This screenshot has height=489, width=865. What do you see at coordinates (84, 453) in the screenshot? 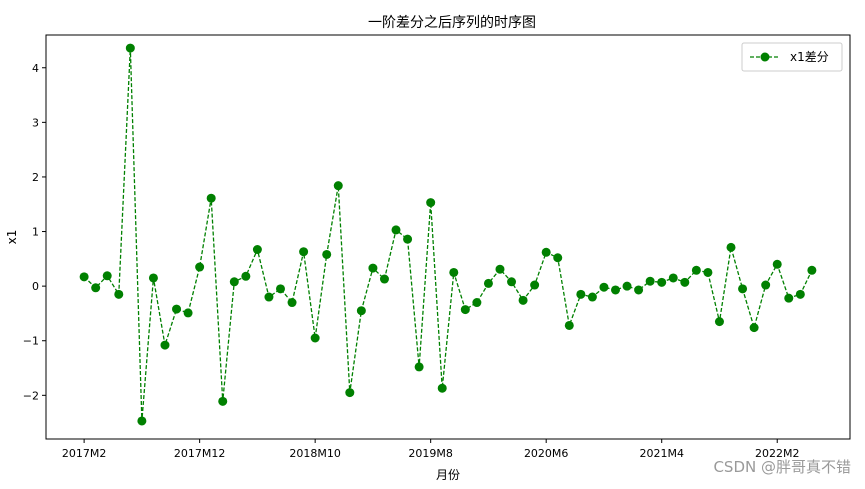
I see `x-tick-label: 2017M2` at bounding box center [84, 453].